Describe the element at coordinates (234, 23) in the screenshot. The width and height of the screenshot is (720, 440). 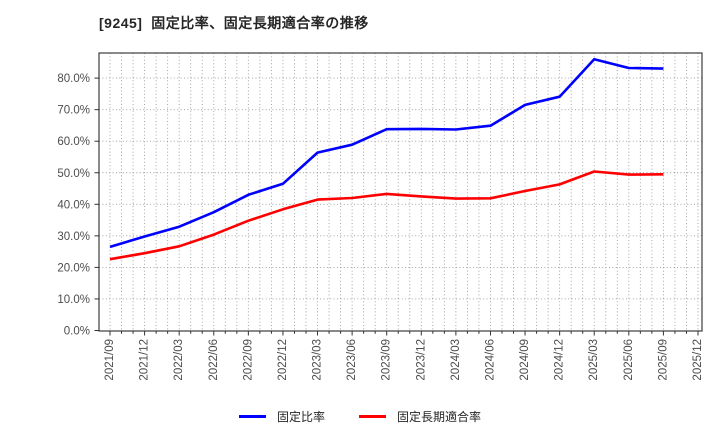
I see `chart-title: [9245] 固定比率、固定長期適合率の推移` at that location.